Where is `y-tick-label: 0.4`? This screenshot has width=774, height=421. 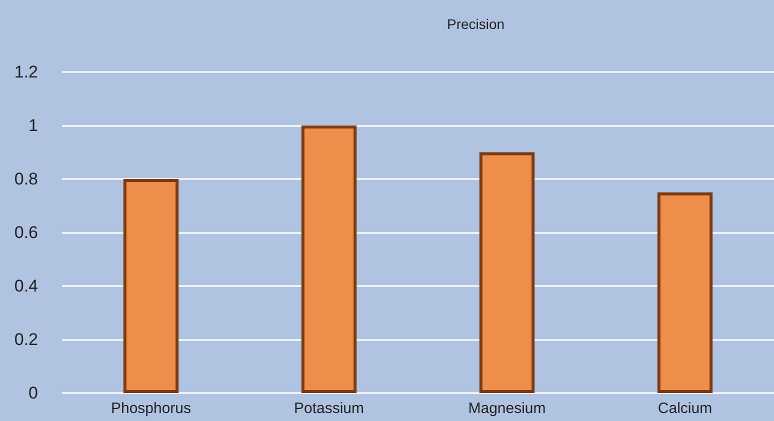 y-tick-label: 0.4 is located at coordinates (26, 286).